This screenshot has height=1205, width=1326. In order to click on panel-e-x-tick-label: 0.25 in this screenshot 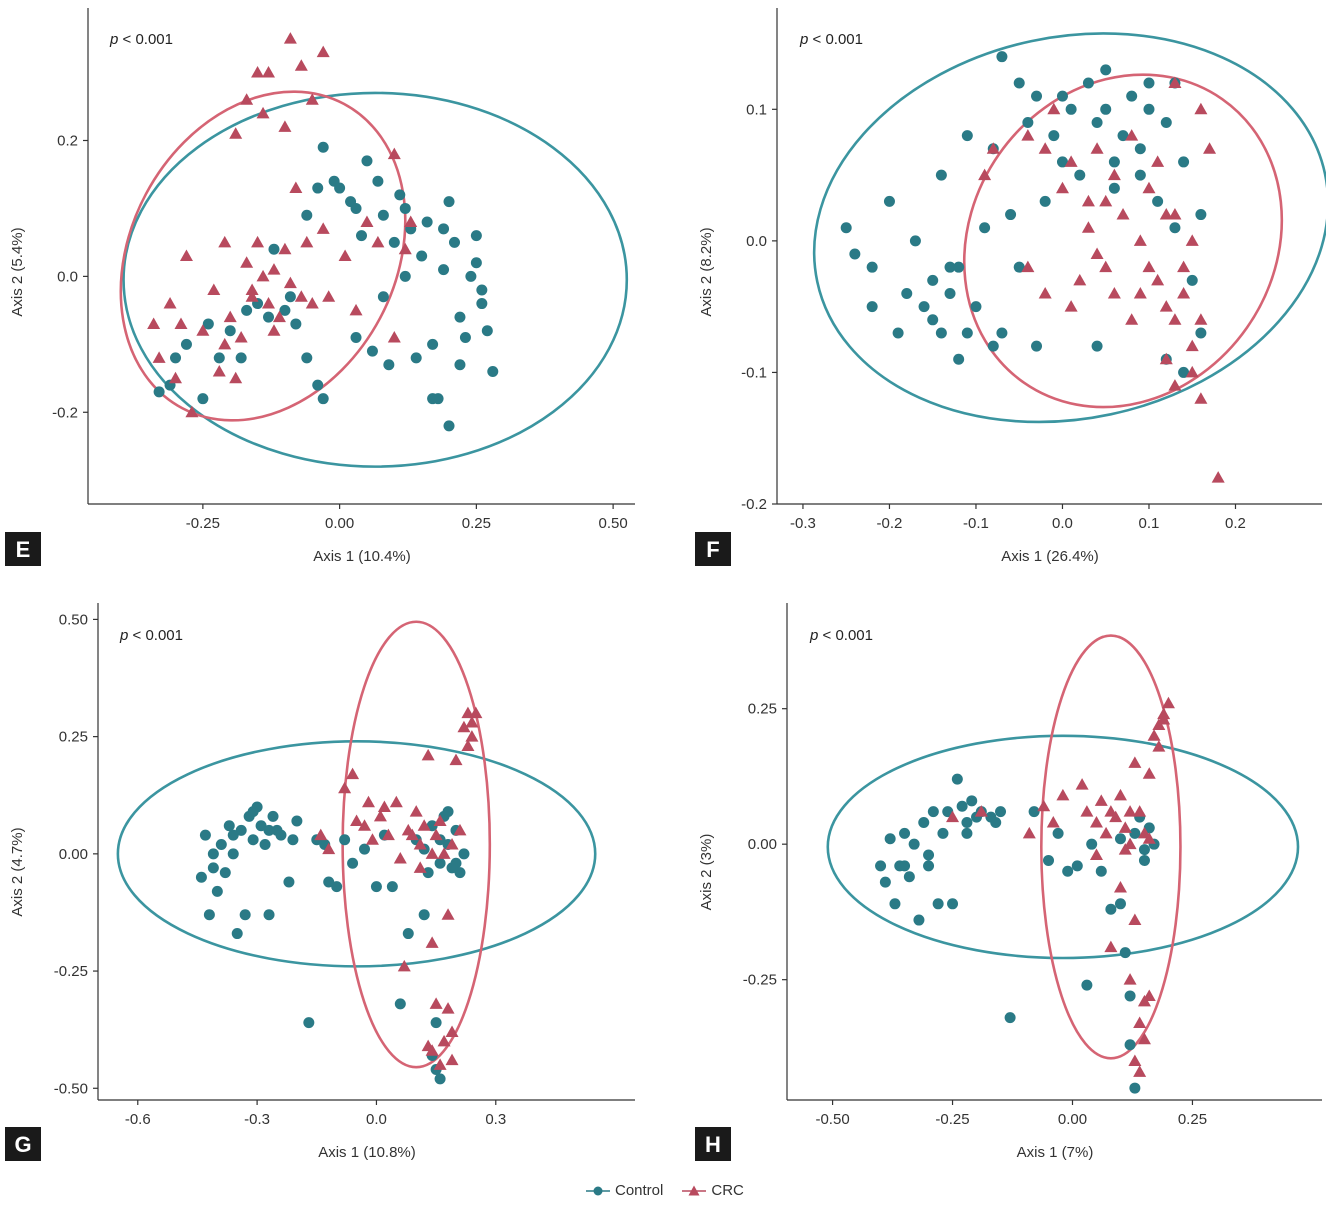, I will do `click(476, 523)`.